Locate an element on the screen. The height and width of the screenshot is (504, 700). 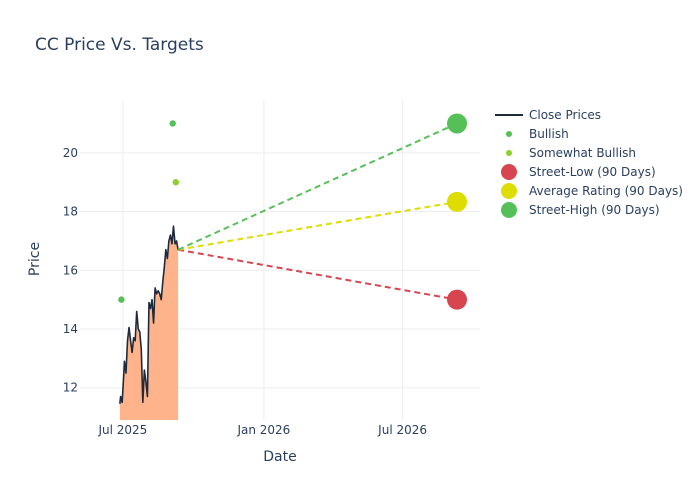
x-axis-label: Date is located at coordinates (279, 457).